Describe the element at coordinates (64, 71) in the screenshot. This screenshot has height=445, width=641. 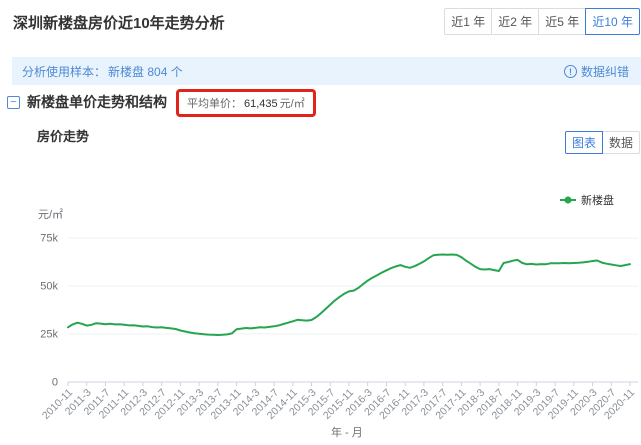
I see `sample-label: 分析使用样本：` at that location.